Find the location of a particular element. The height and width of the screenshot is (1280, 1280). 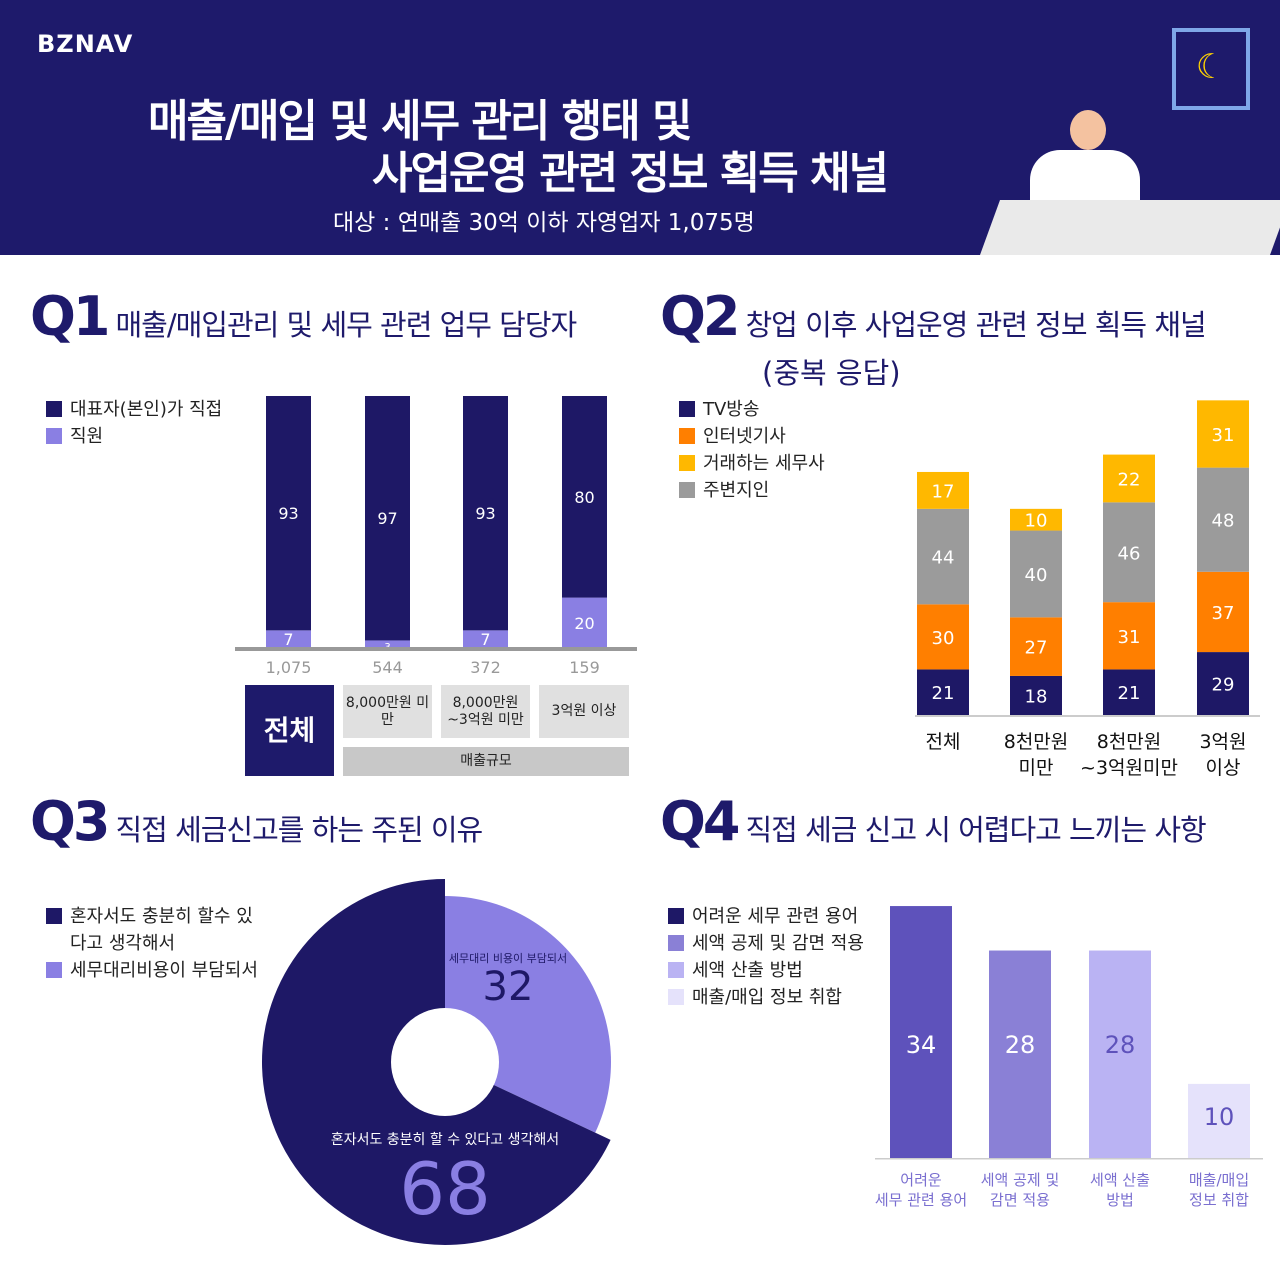

q3-title: 직접 세금신고를 하는 주된 이유 is located at coordinates (299, 830).